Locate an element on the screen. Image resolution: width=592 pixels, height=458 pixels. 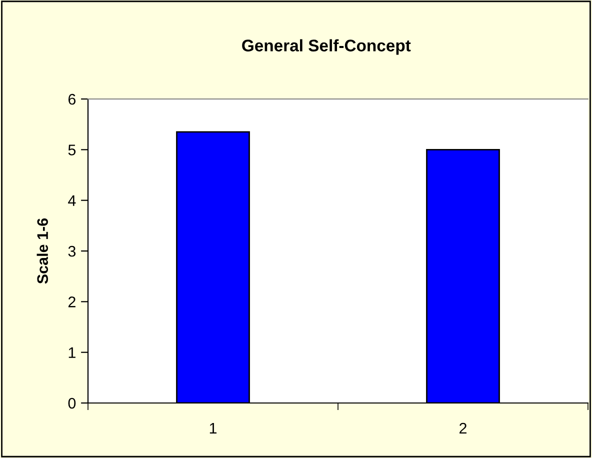
y-tick-label: 2 is located at coordinates (72, 302).